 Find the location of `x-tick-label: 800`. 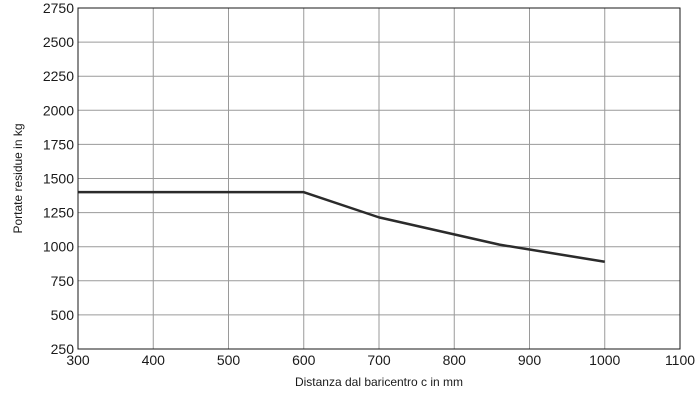

x-tick-label: 800 is located at coordinates (455, 360).